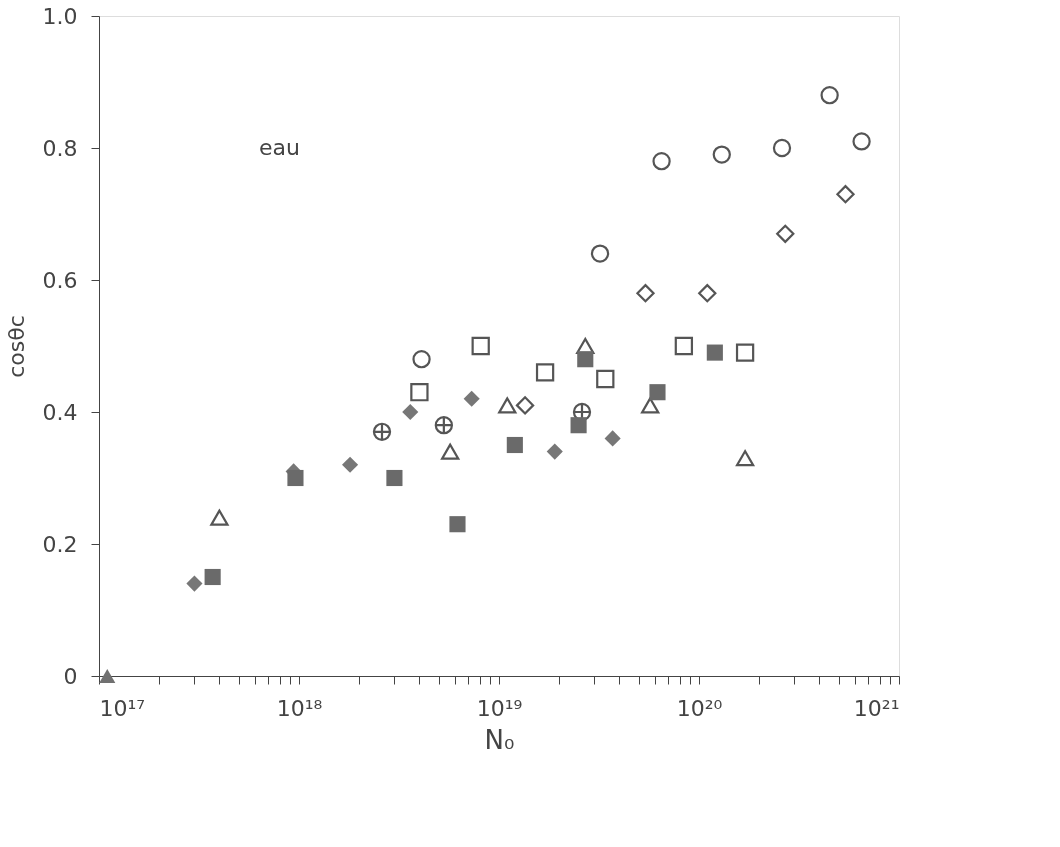 The height and width of the screenshot is (847, 1060). I want to click on x-tick-label: 10¹⁹, so click(499, 708).